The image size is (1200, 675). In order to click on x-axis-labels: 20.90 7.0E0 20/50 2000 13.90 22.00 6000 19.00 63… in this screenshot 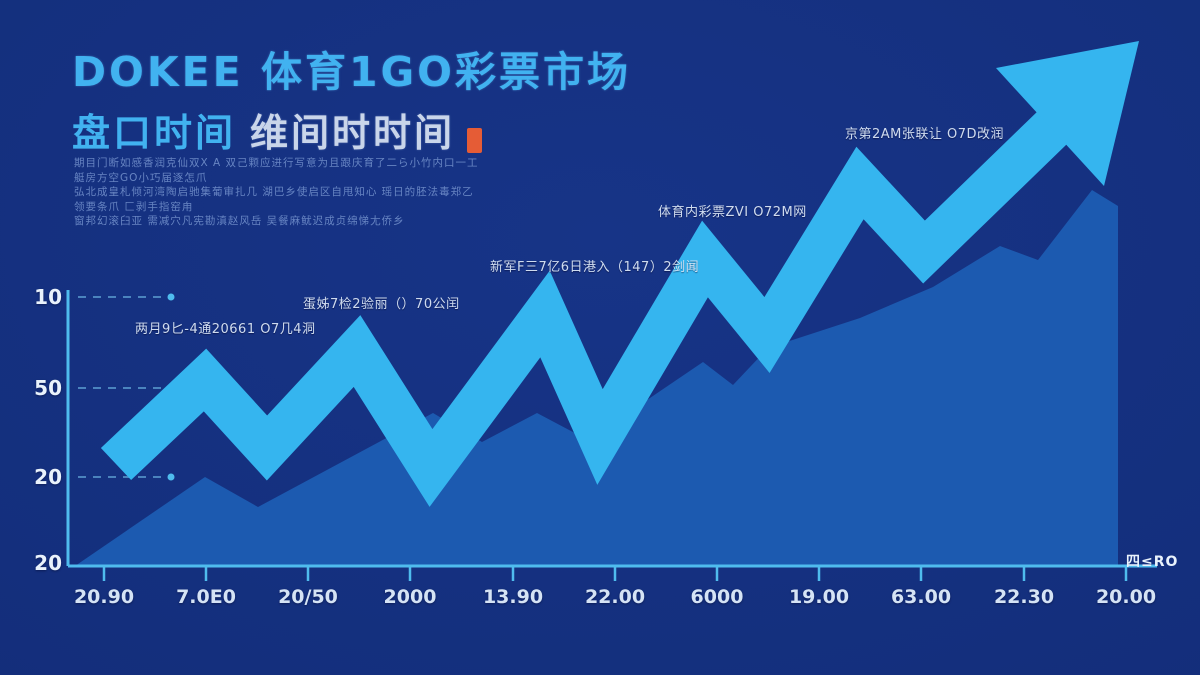, I will do `click(600, 600)`.